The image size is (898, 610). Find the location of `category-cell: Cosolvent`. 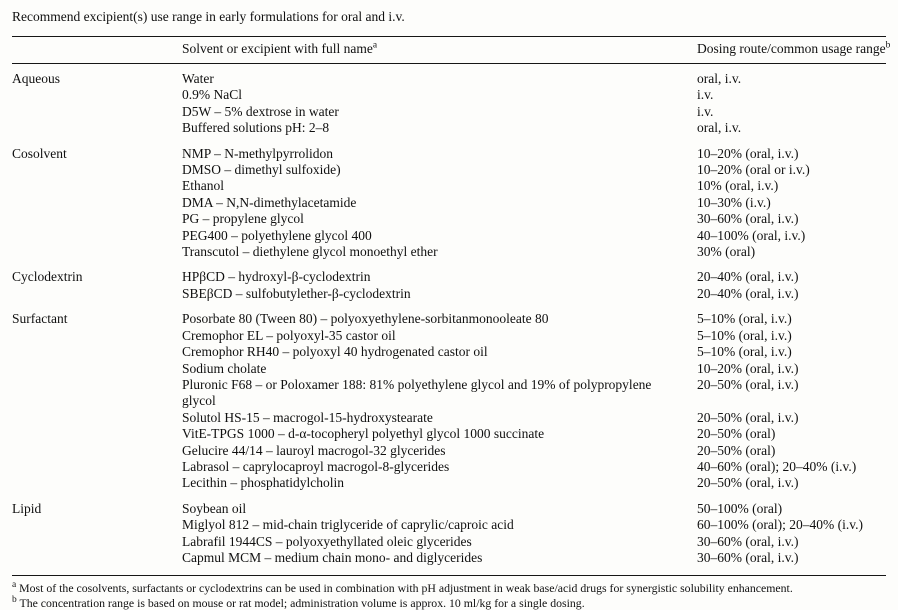

category-cell: Cosolvent is located at coordinates (39, 153).